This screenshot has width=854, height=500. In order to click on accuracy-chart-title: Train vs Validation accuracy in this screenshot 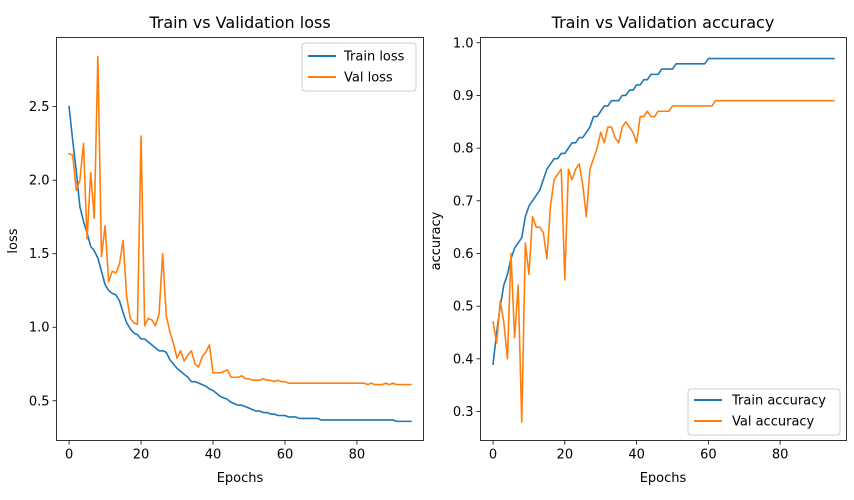, I will do `click(663, 22)`.